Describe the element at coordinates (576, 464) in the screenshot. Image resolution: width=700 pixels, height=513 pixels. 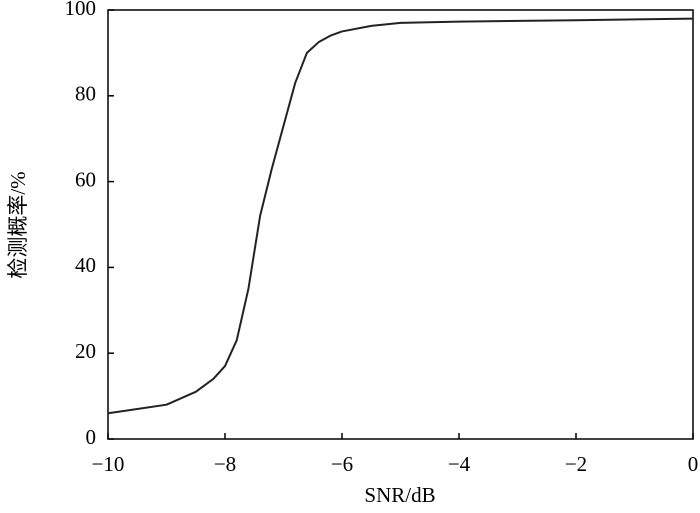
I see `x-tick-label: −2` at that location.